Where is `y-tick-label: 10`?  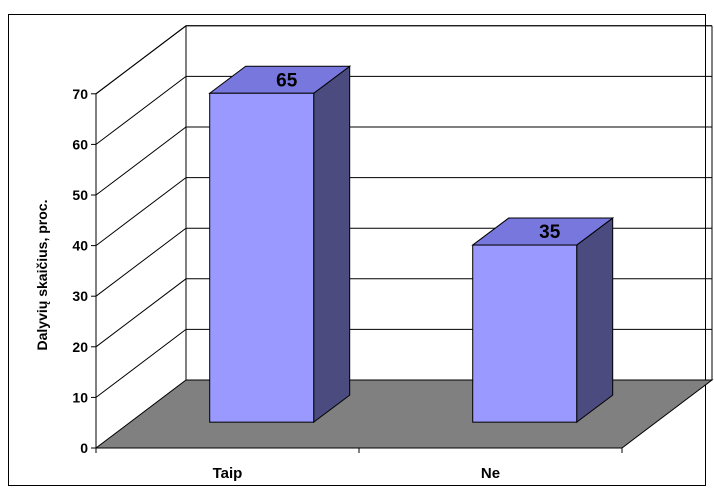 y-tick-label: 10 is located at coordinates (80, 397).